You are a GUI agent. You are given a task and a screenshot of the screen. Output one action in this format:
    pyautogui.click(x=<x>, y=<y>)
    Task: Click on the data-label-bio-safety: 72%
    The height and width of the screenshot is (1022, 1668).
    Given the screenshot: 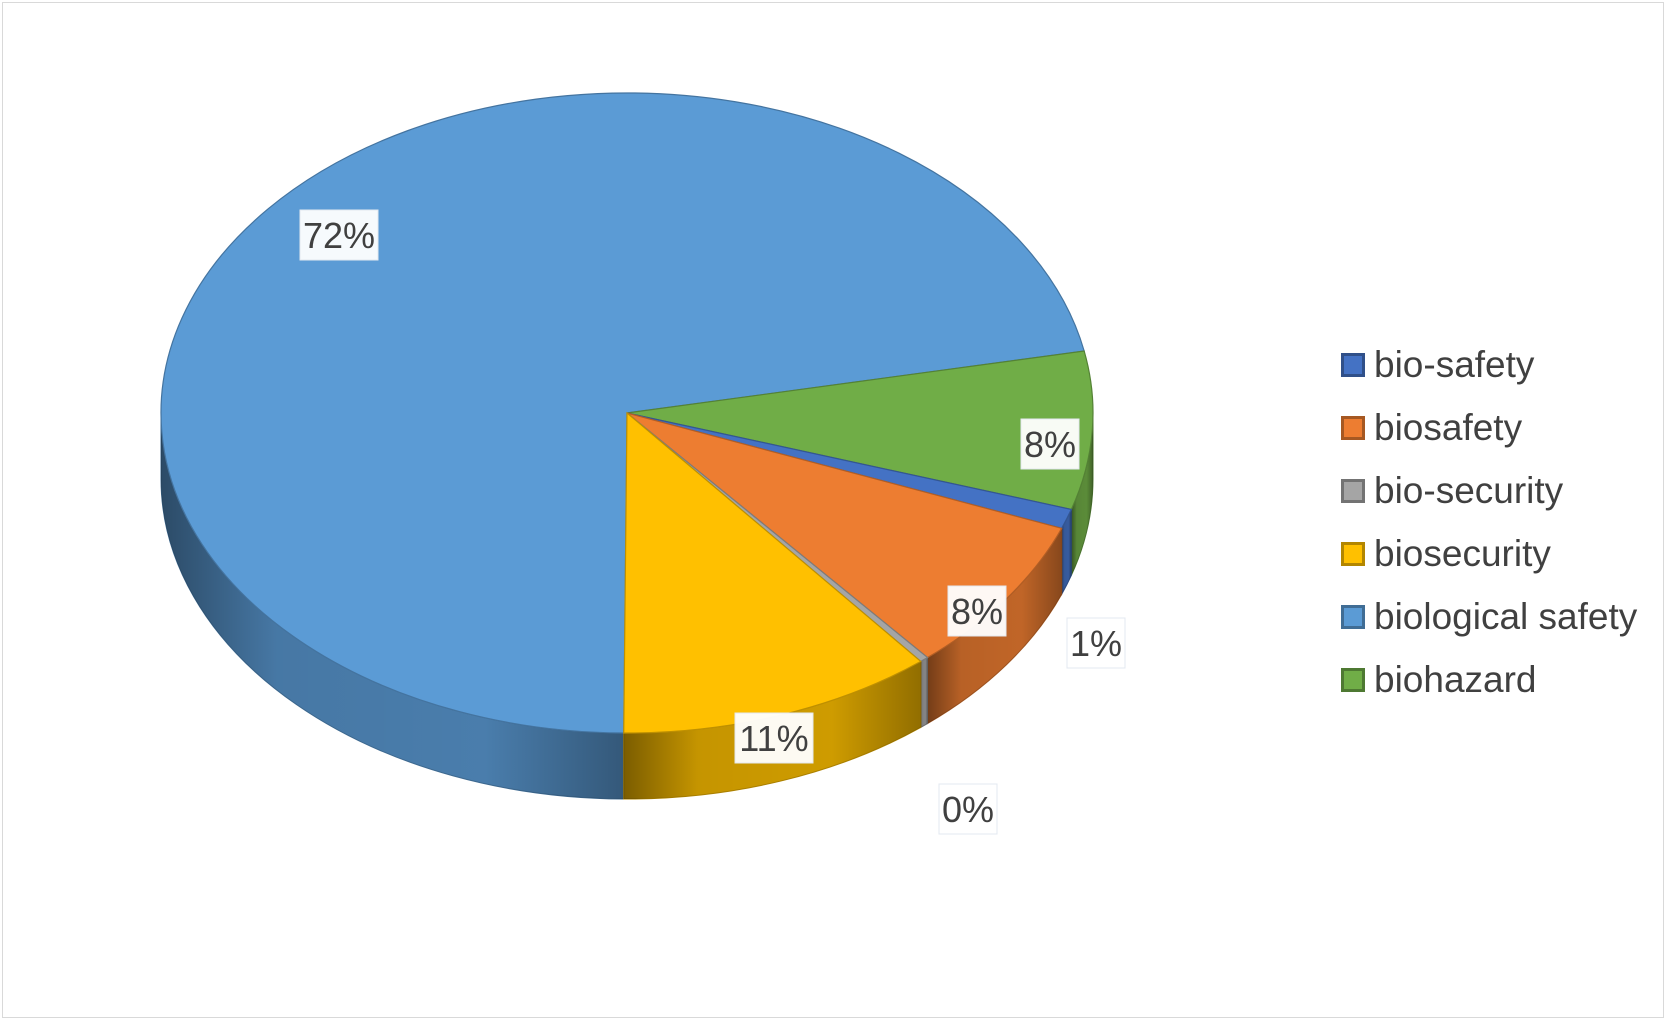 What is the action you would take?
    pyautogui.click(x=339, y=235)
    